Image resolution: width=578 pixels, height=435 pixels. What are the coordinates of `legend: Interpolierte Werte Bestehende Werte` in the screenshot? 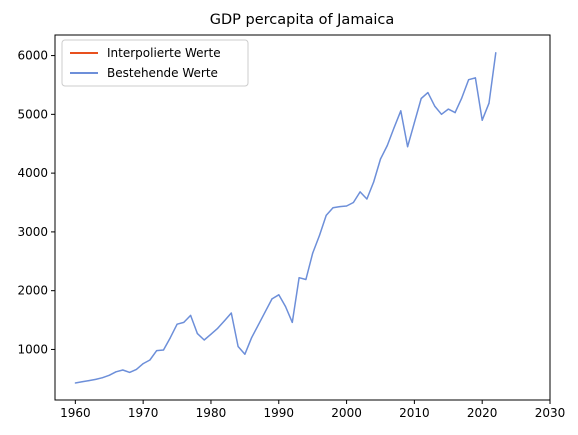 It's located at (155, 63).